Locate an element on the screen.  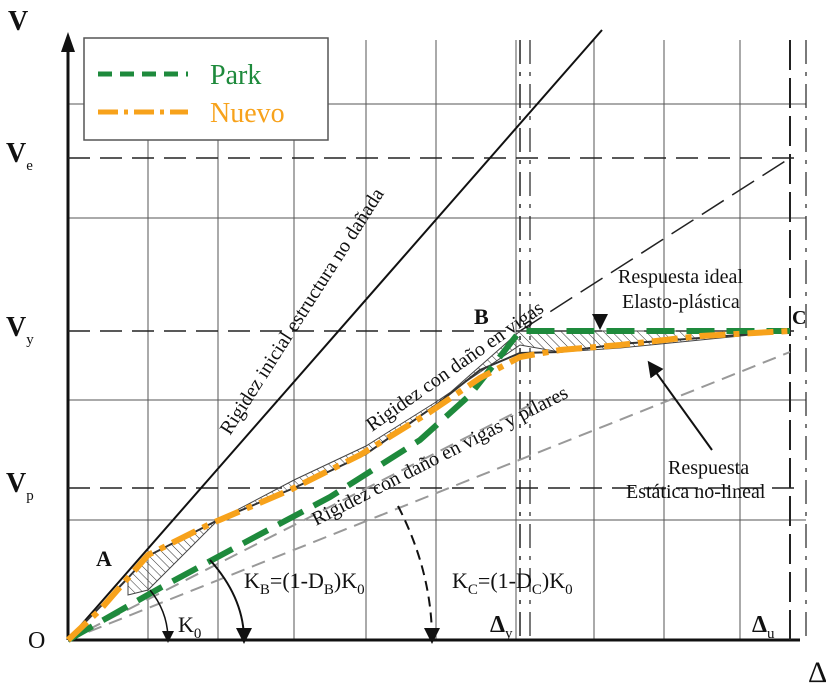
point-c-label: C is located at coordinates (799, 318).